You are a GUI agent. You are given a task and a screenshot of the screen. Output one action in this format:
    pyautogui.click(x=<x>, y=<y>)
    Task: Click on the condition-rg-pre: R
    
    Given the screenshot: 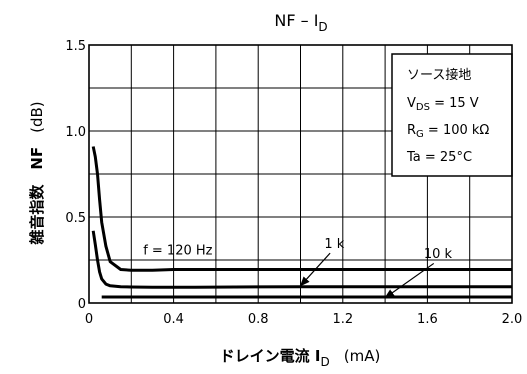 What is the action you would take?
    pyautogui.click(x=411, y=130)
    